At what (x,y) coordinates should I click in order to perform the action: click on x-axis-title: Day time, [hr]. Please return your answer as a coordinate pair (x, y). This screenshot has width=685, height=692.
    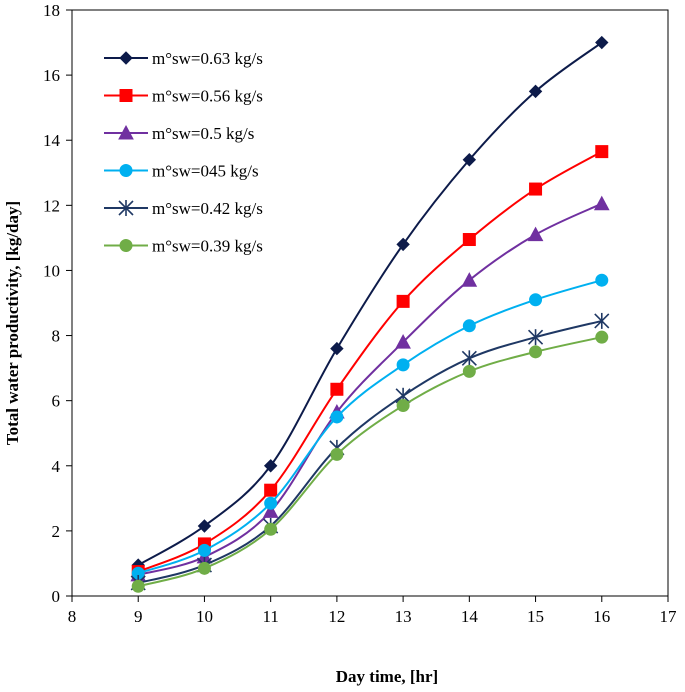
    Looking at the image, I should click on (387, 676).